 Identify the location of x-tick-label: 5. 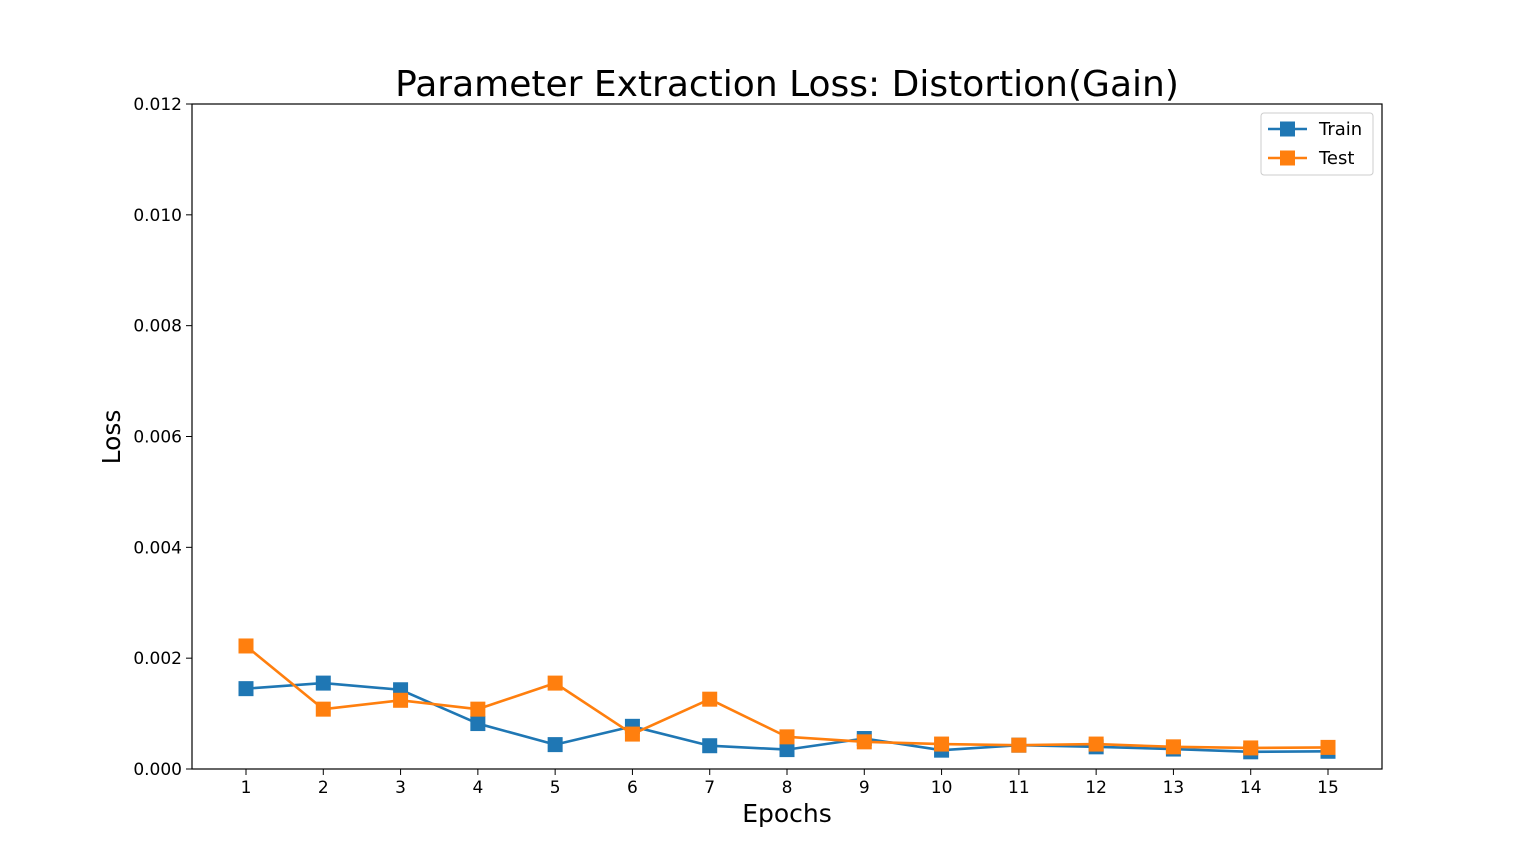
(555, 788).